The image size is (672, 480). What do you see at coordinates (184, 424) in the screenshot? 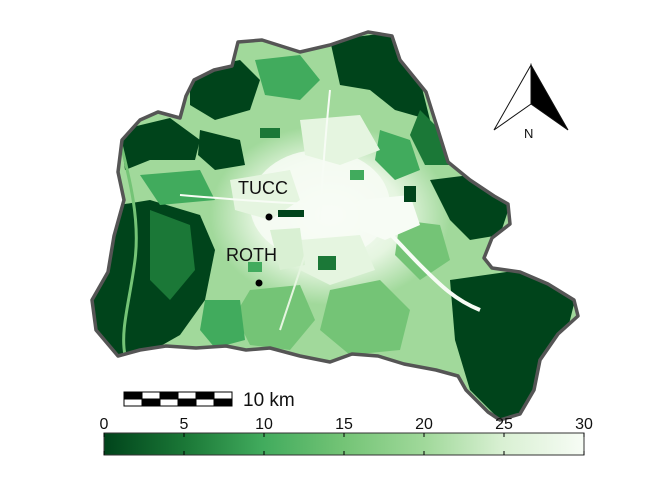
I see `legend-tick-label: 5` at bounding box center [184, 424].